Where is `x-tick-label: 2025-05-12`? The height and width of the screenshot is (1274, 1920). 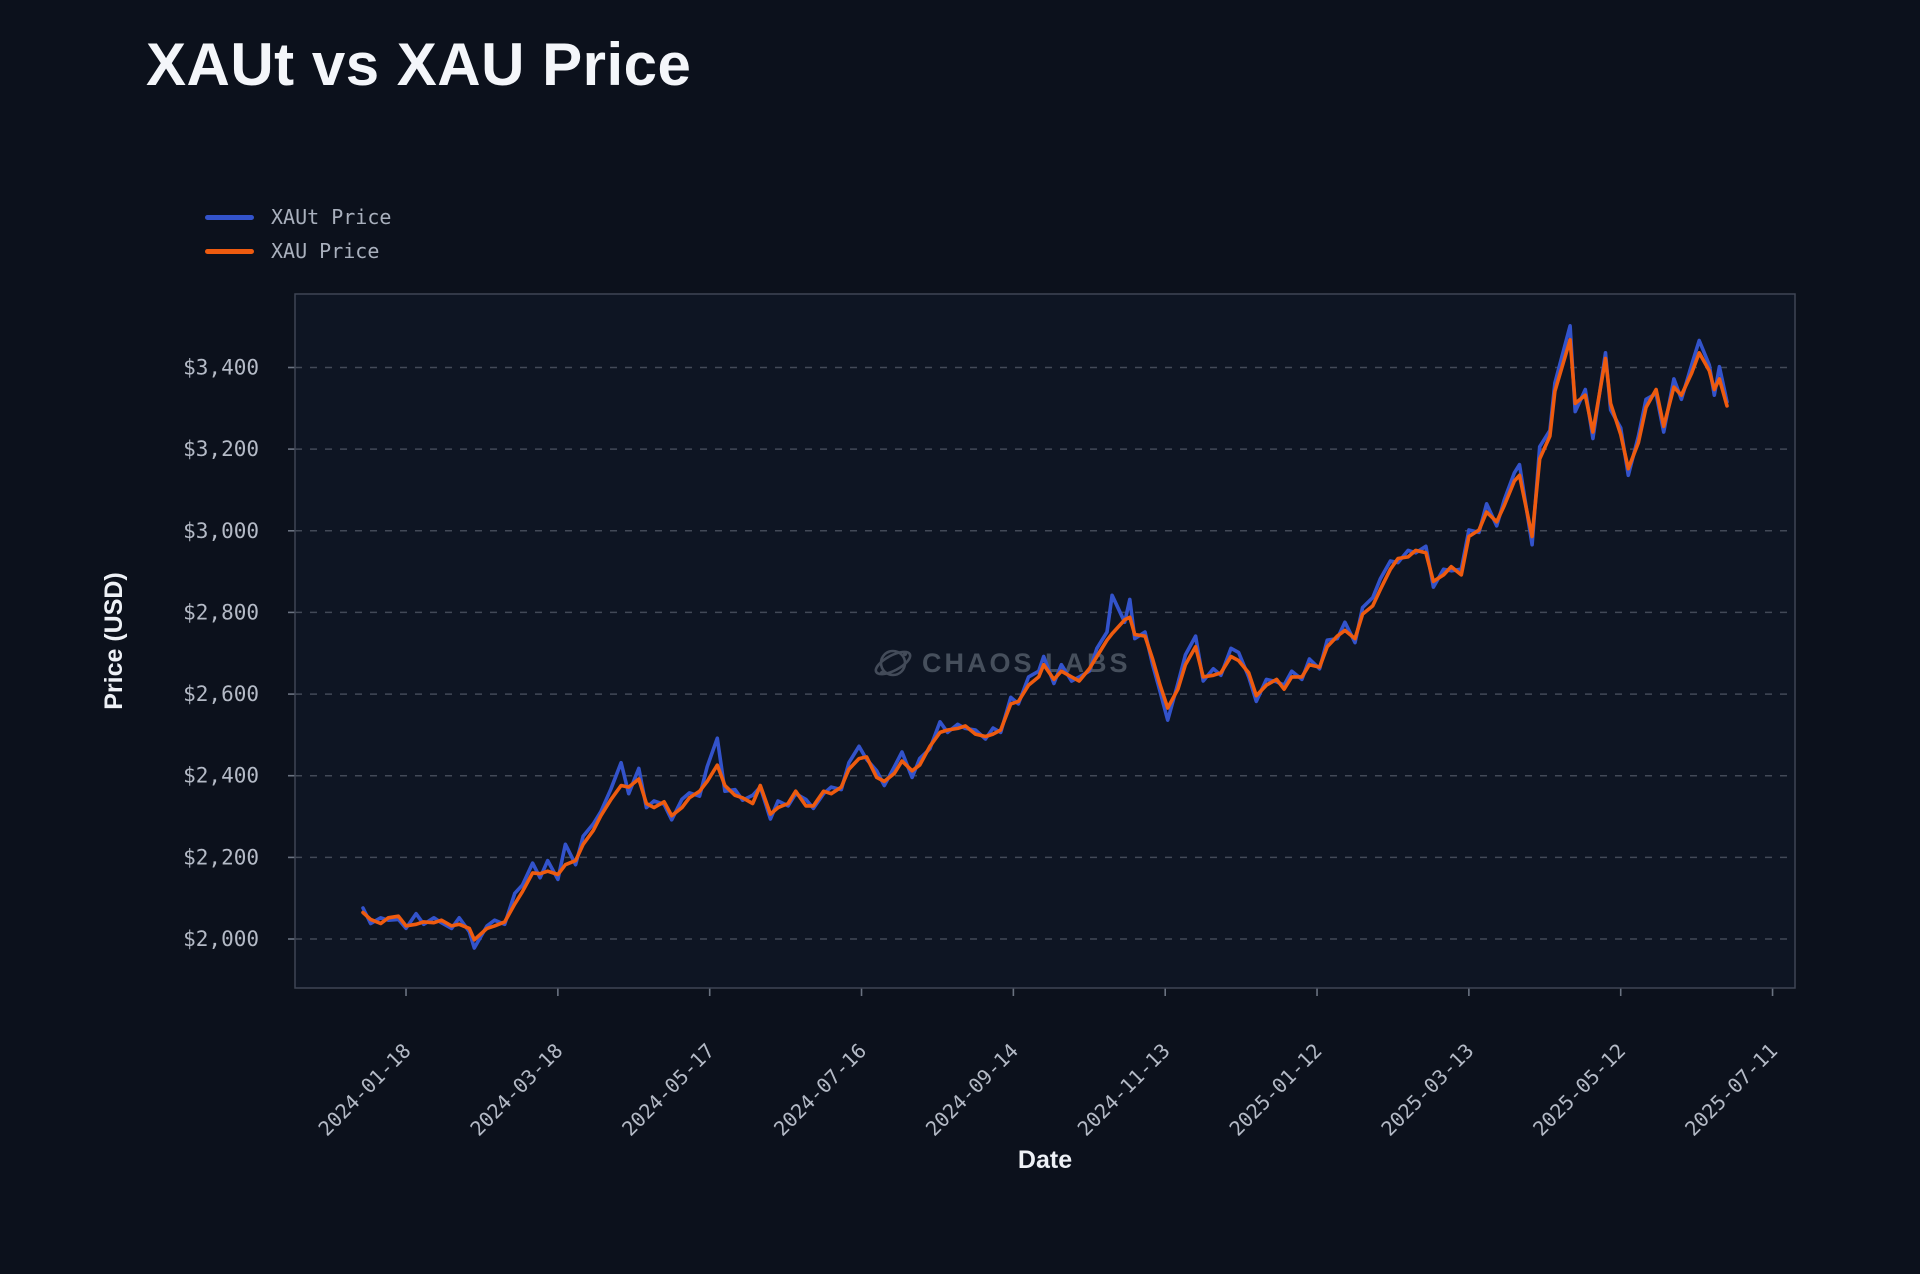
x-tick-label: 2025-05-12 is located at coordinates (1579, 1090).